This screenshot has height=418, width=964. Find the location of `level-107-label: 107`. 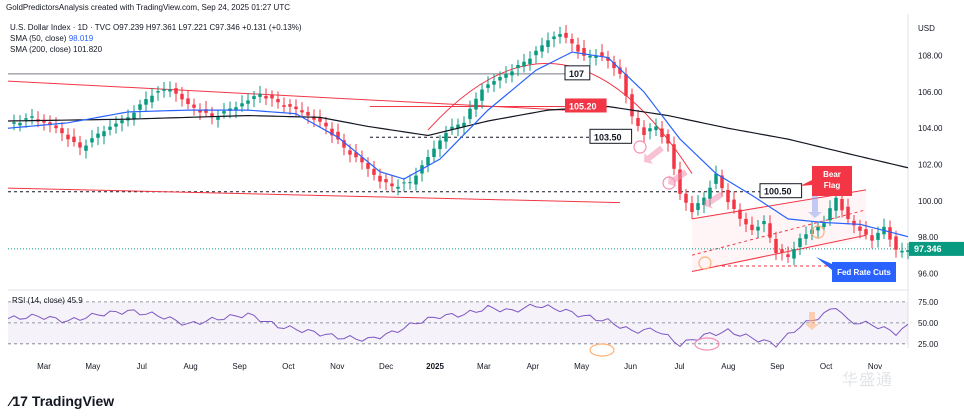

level-107-label: 107 is located at coordinates (576, 74).